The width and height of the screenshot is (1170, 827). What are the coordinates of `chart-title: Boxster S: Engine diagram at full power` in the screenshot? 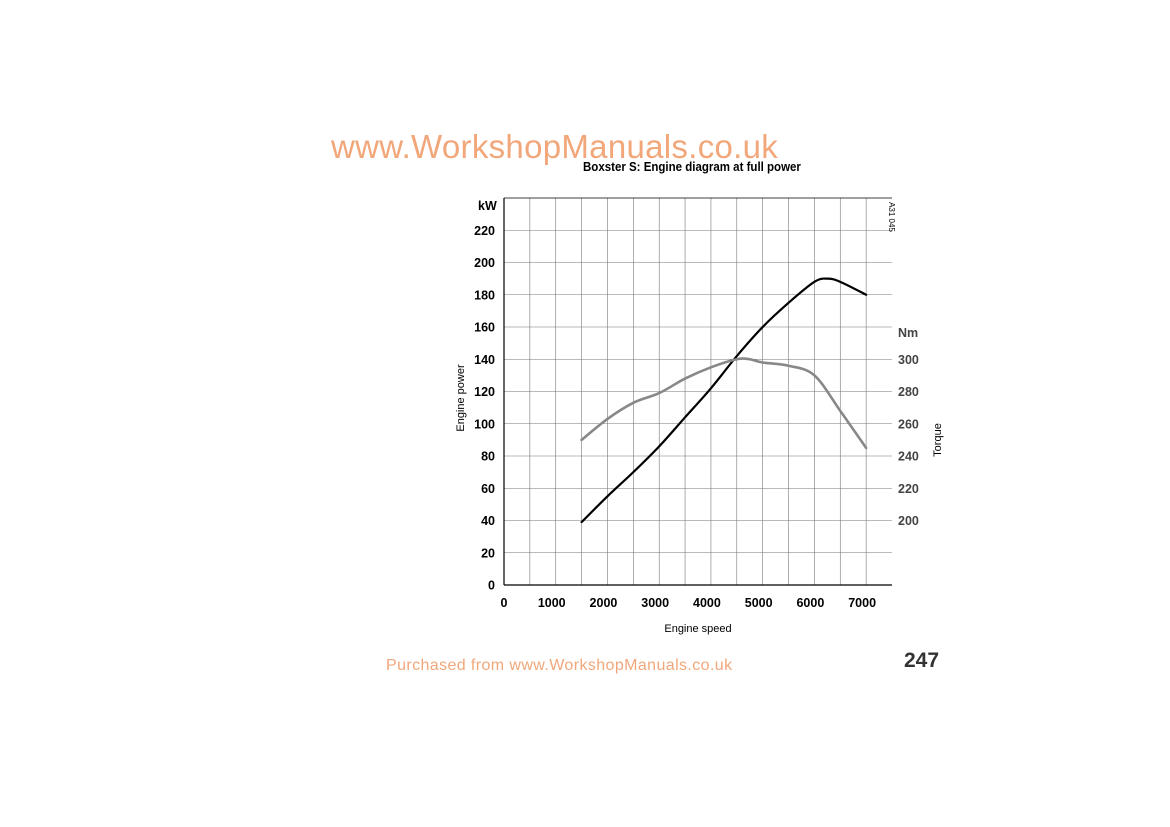 It's located at (692, 167).